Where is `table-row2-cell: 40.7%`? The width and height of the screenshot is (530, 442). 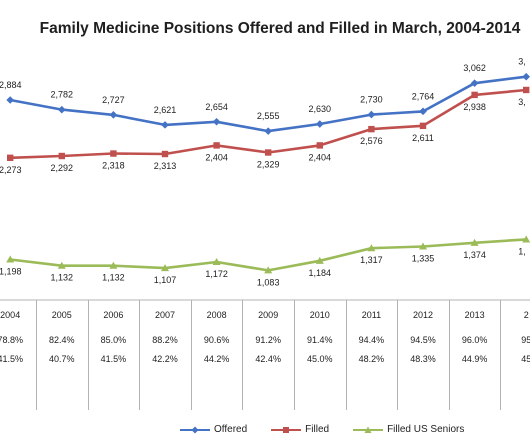 table-row2-cell: 40.7% is located at coordinates (62, 359).